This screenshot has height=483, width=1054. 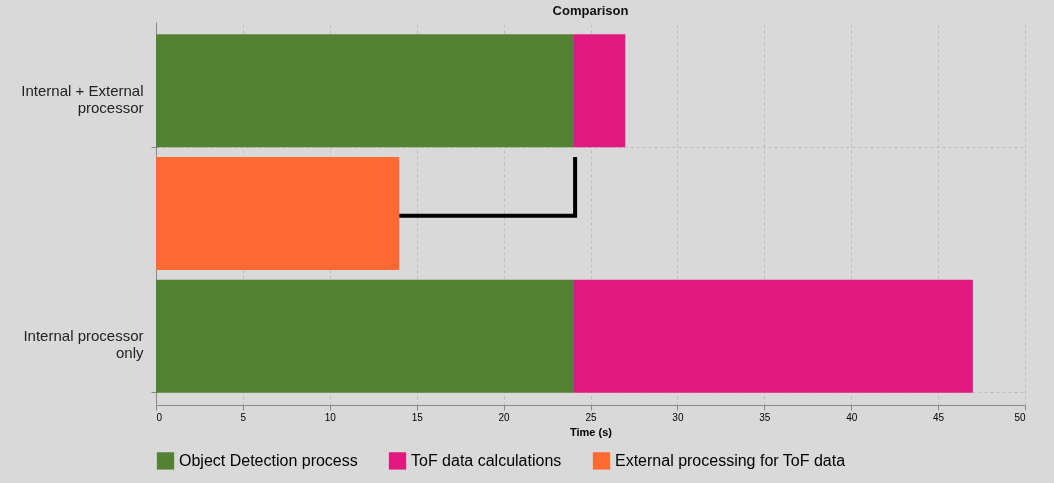 What do you see at coordinates (417, 417) in the screenshot?
I see `x-tick-label: 15` at bounding box center [417, 417].